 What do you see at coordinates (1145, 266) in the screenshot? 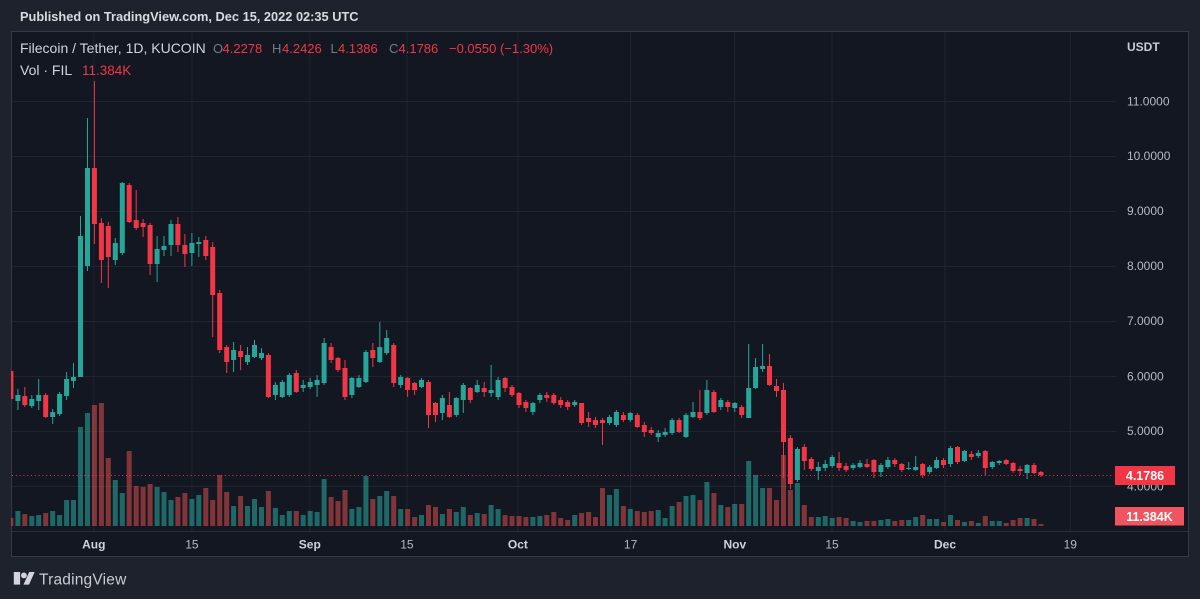
I see `svg-text: 8.0000` at bounding box center [1145, 266].